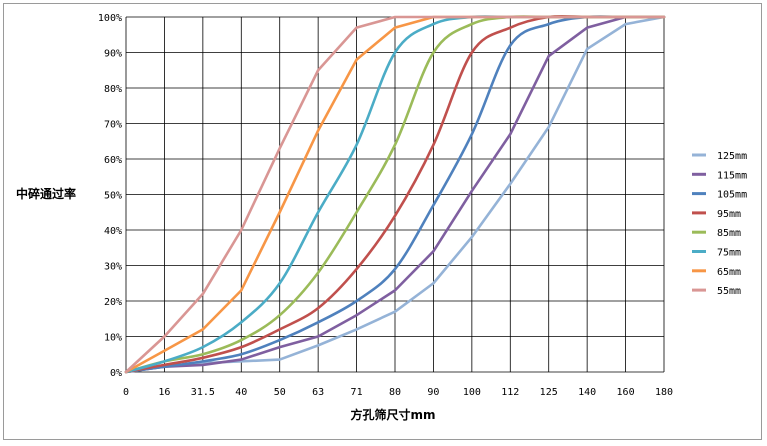  I want to click on y-tick-label: 0%, so click(116, 373).